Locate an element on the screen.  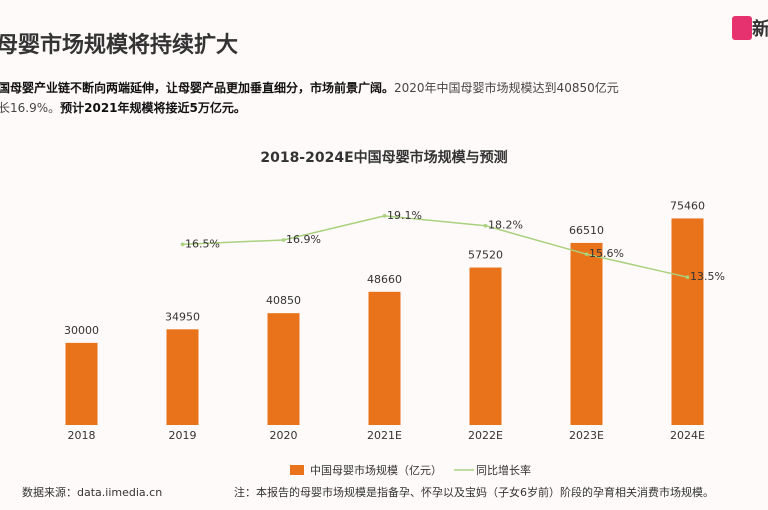
bar-value-label: 40850 is located at coordinates (283, 300).